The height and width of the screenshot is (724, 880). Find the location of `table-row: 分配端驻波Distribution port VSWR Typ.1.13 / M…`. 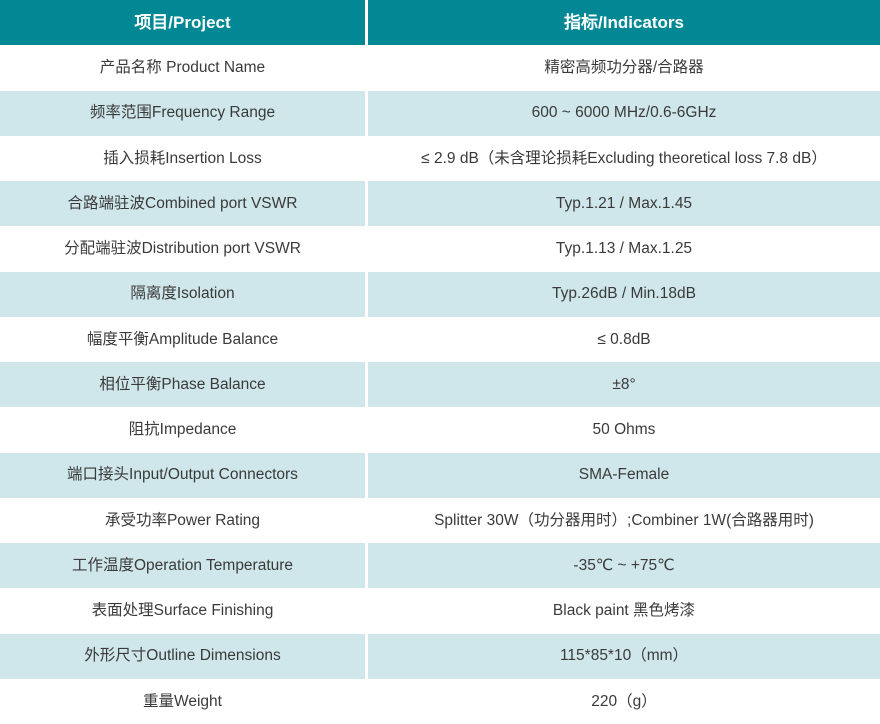

table-row: 分配端驻波Distribution port VSWR Typ.1.13 / M… is located at coordinates (440, 249).